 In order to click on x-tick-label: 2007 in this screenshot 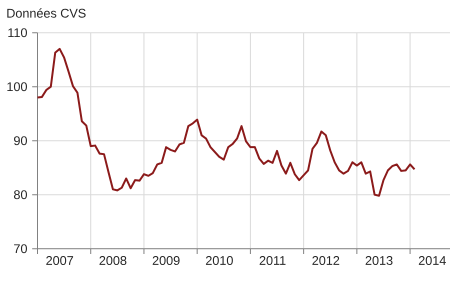, I will do `click(60, 260)`.